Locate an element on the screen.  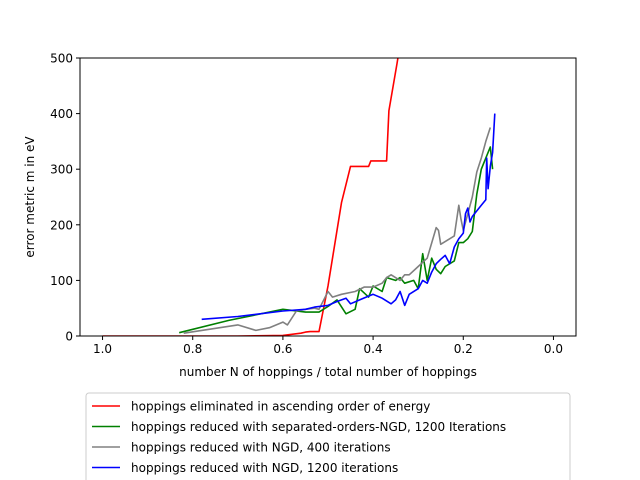
x-axis: 1.0 0.8 0.6 0.4 0.2 0.0 is located at coordinates (328, 346).